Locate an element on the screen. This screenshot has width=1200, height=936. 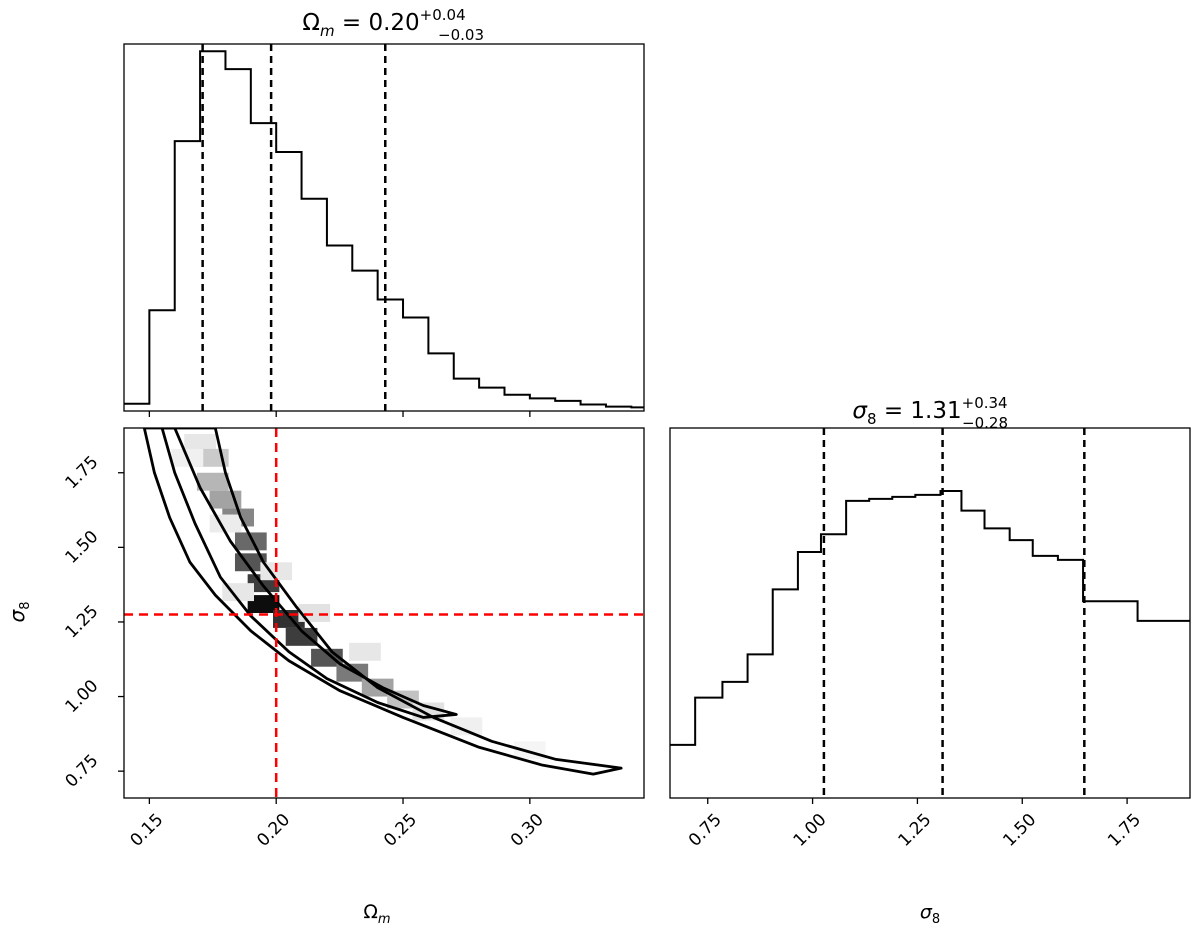
joint-y-axis-label: σ8 is located at coordinates (19, 612).